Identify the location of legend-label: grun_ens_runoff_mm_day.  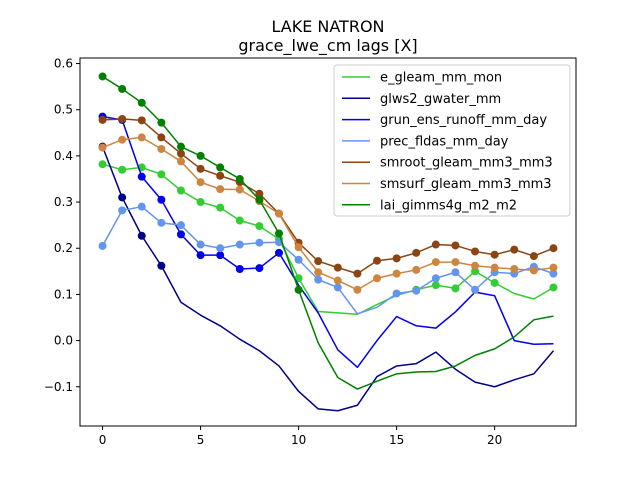
(463, 120).